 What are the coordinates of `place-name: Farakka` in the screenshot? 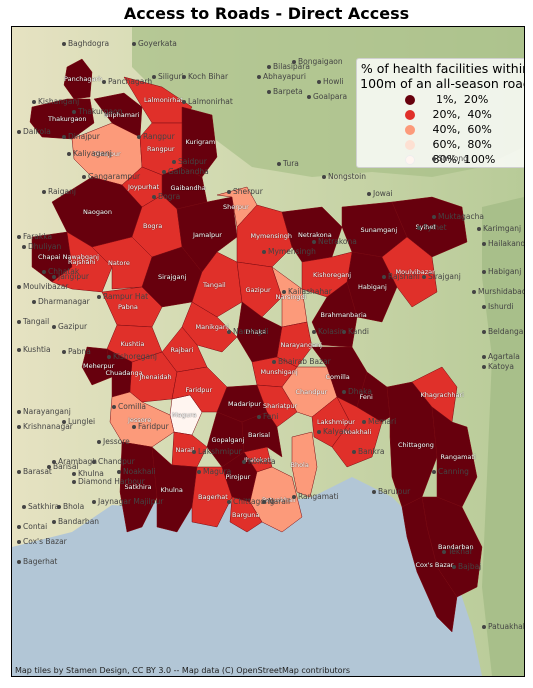 It's located at (38, 236).